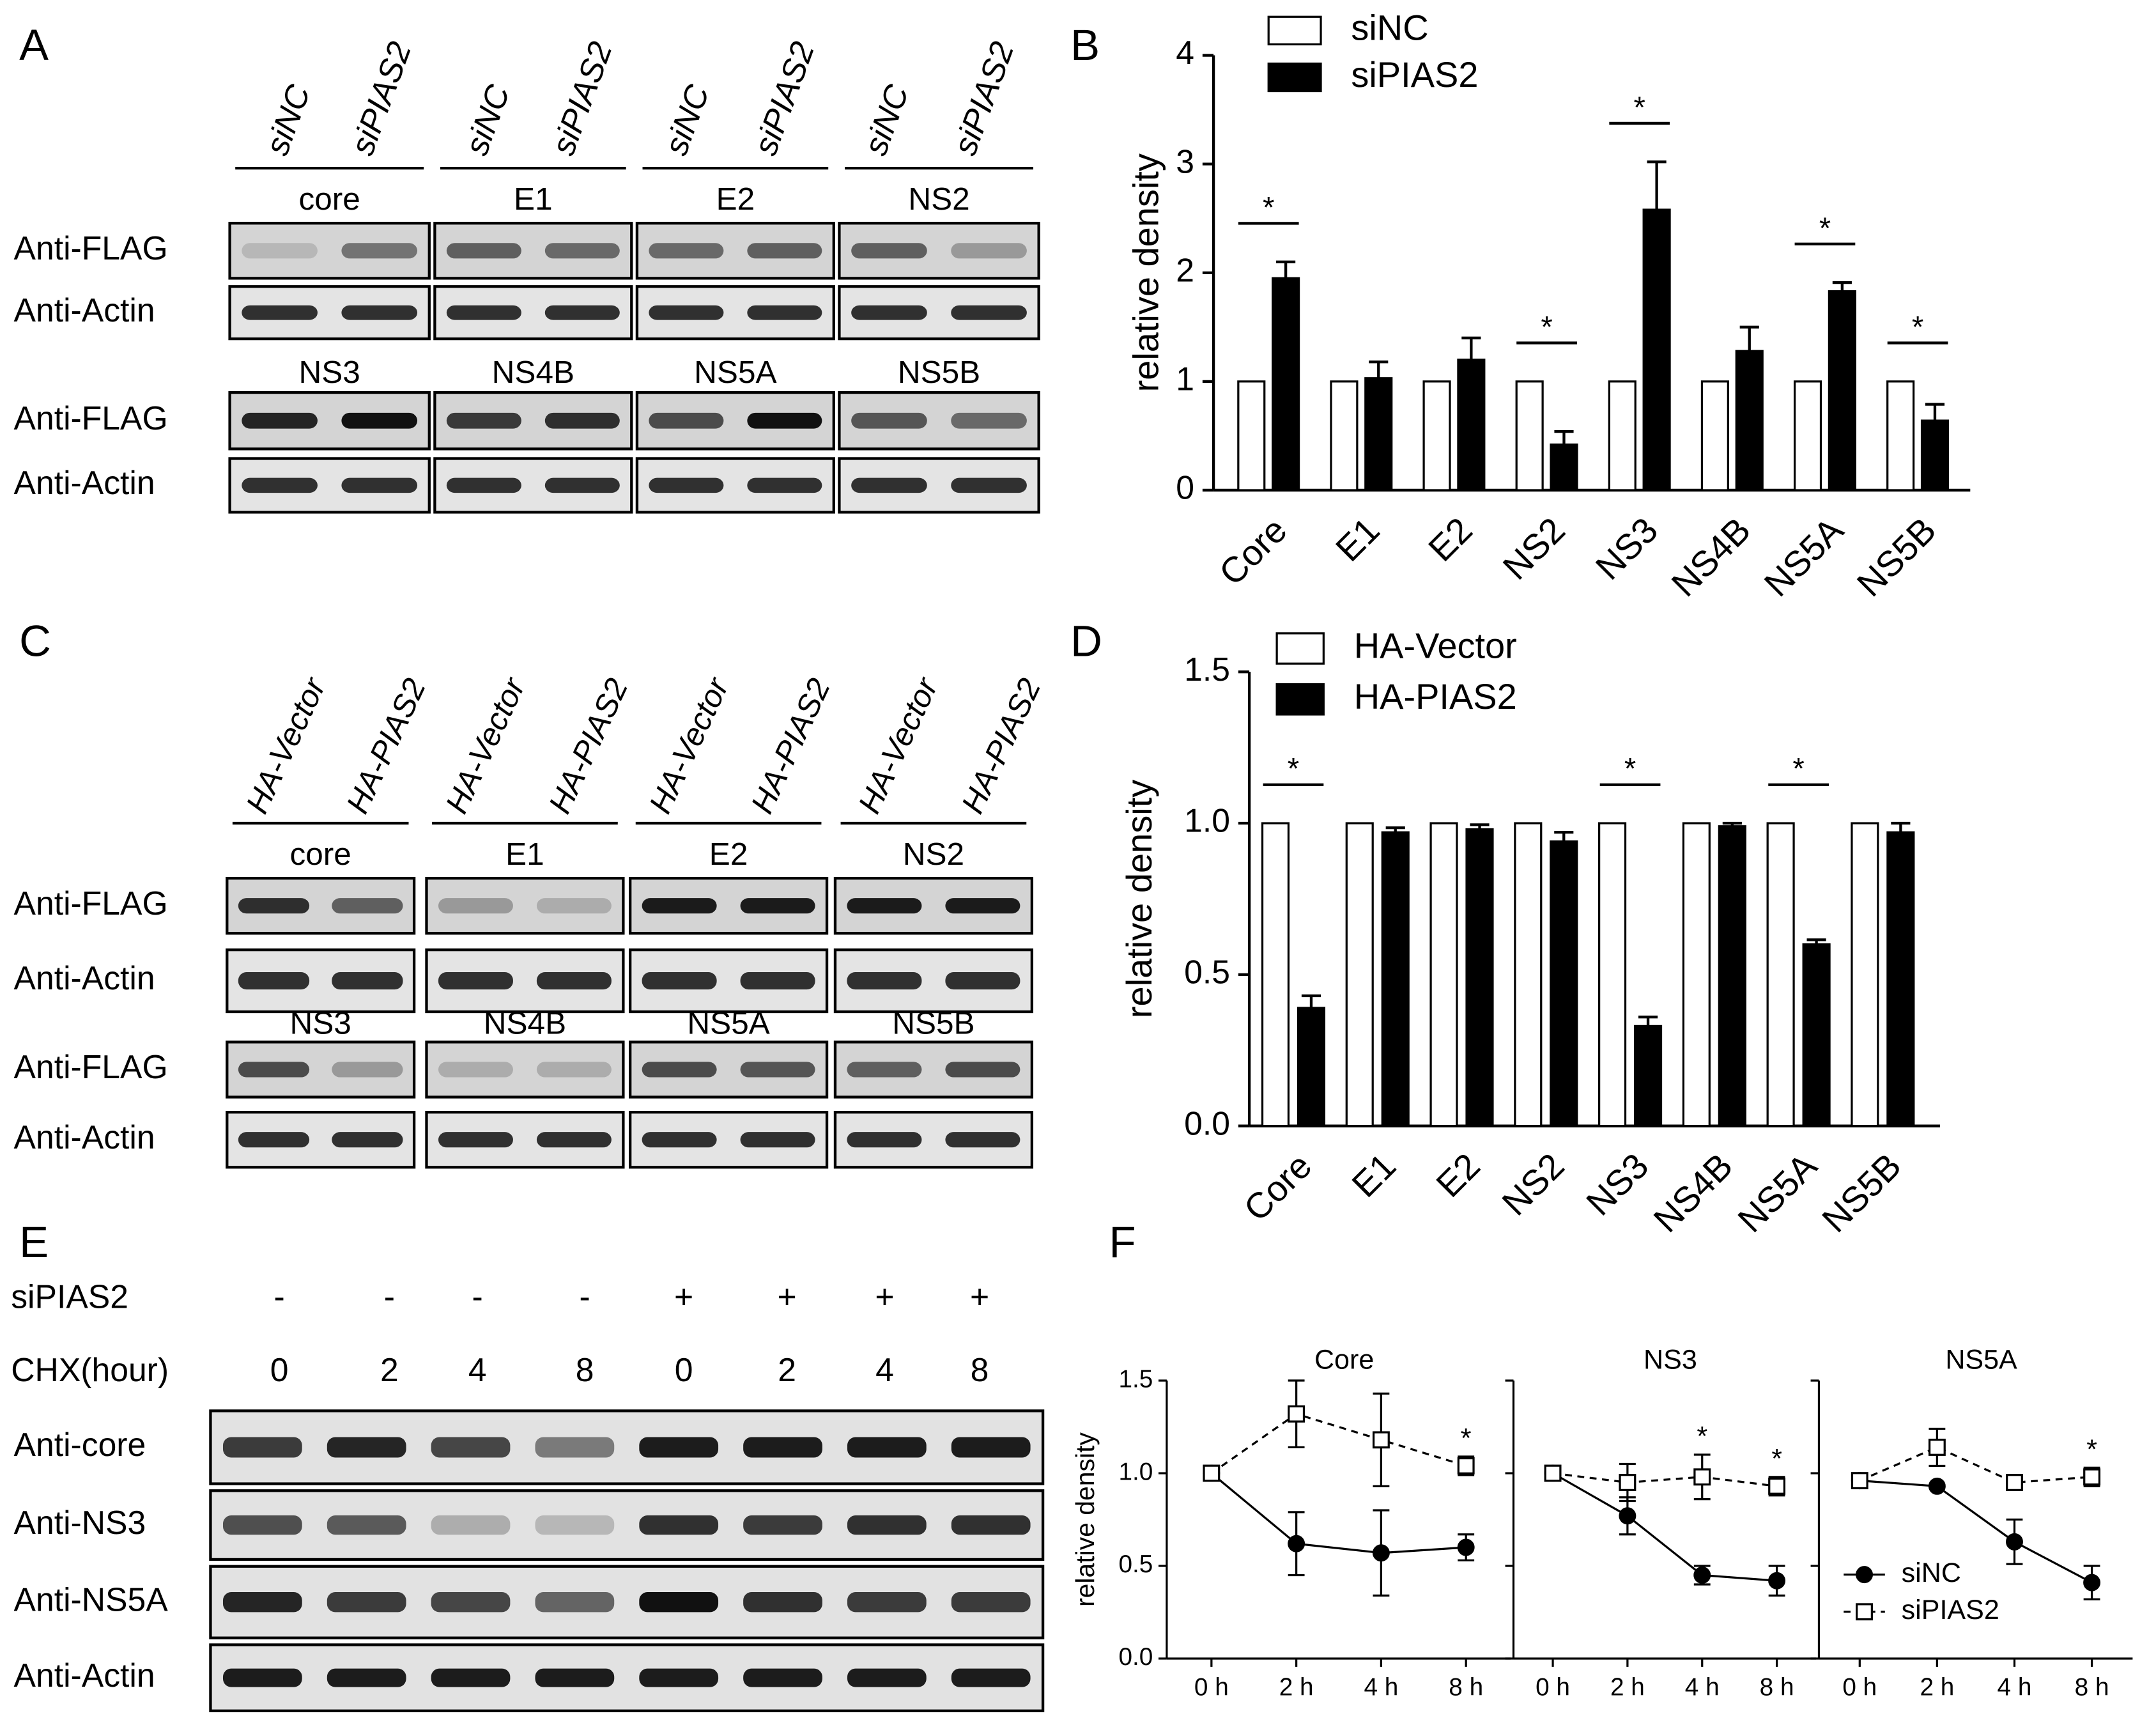 The height and width of the screenshot is (1718, 2156). I want to click on chart-title: NS5A, so click(1981, 1360).